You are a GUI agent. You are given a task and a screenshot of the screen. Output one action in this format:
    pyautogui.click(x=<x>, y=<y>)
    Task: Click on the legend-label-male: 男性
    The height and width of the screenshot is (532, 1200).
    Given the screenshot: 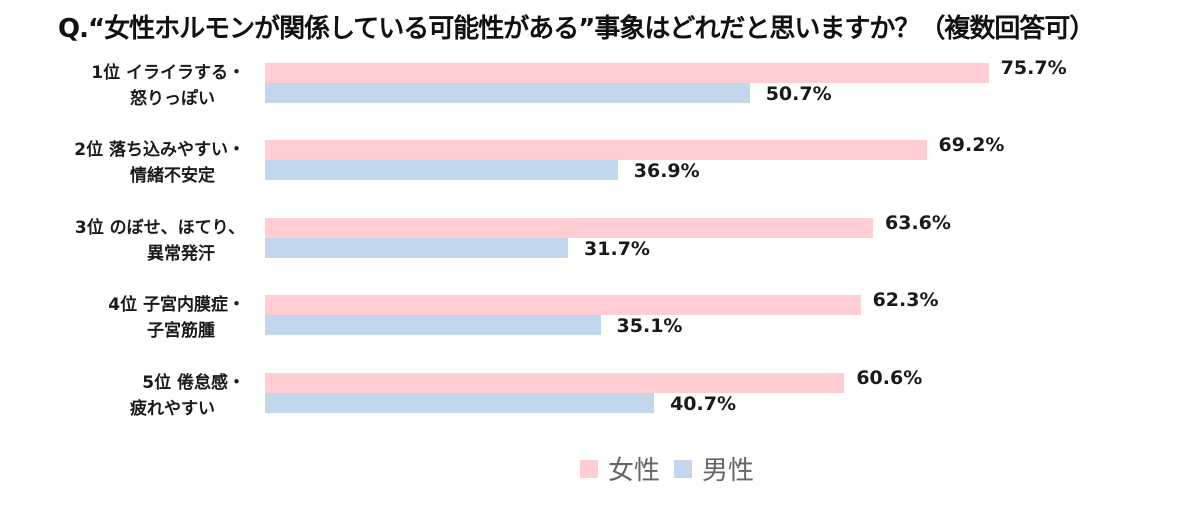 What is the action you would take?
    pyautogui.click(x=728, y=471)
    